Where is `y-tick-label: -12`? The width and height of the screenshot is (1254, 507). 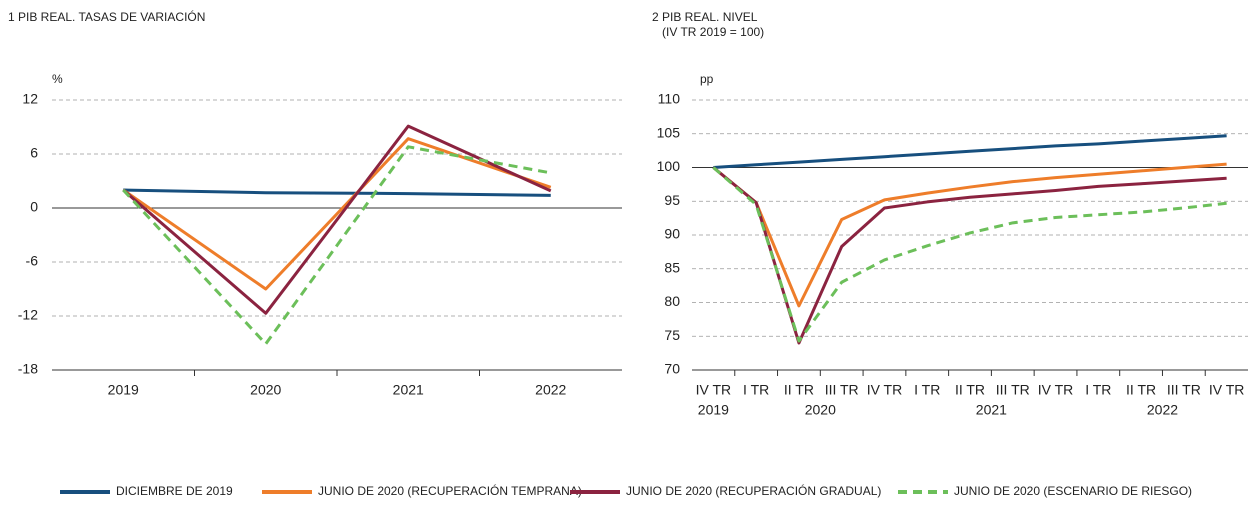
y-tick-label: -12 is located at coordinates (28, 315).